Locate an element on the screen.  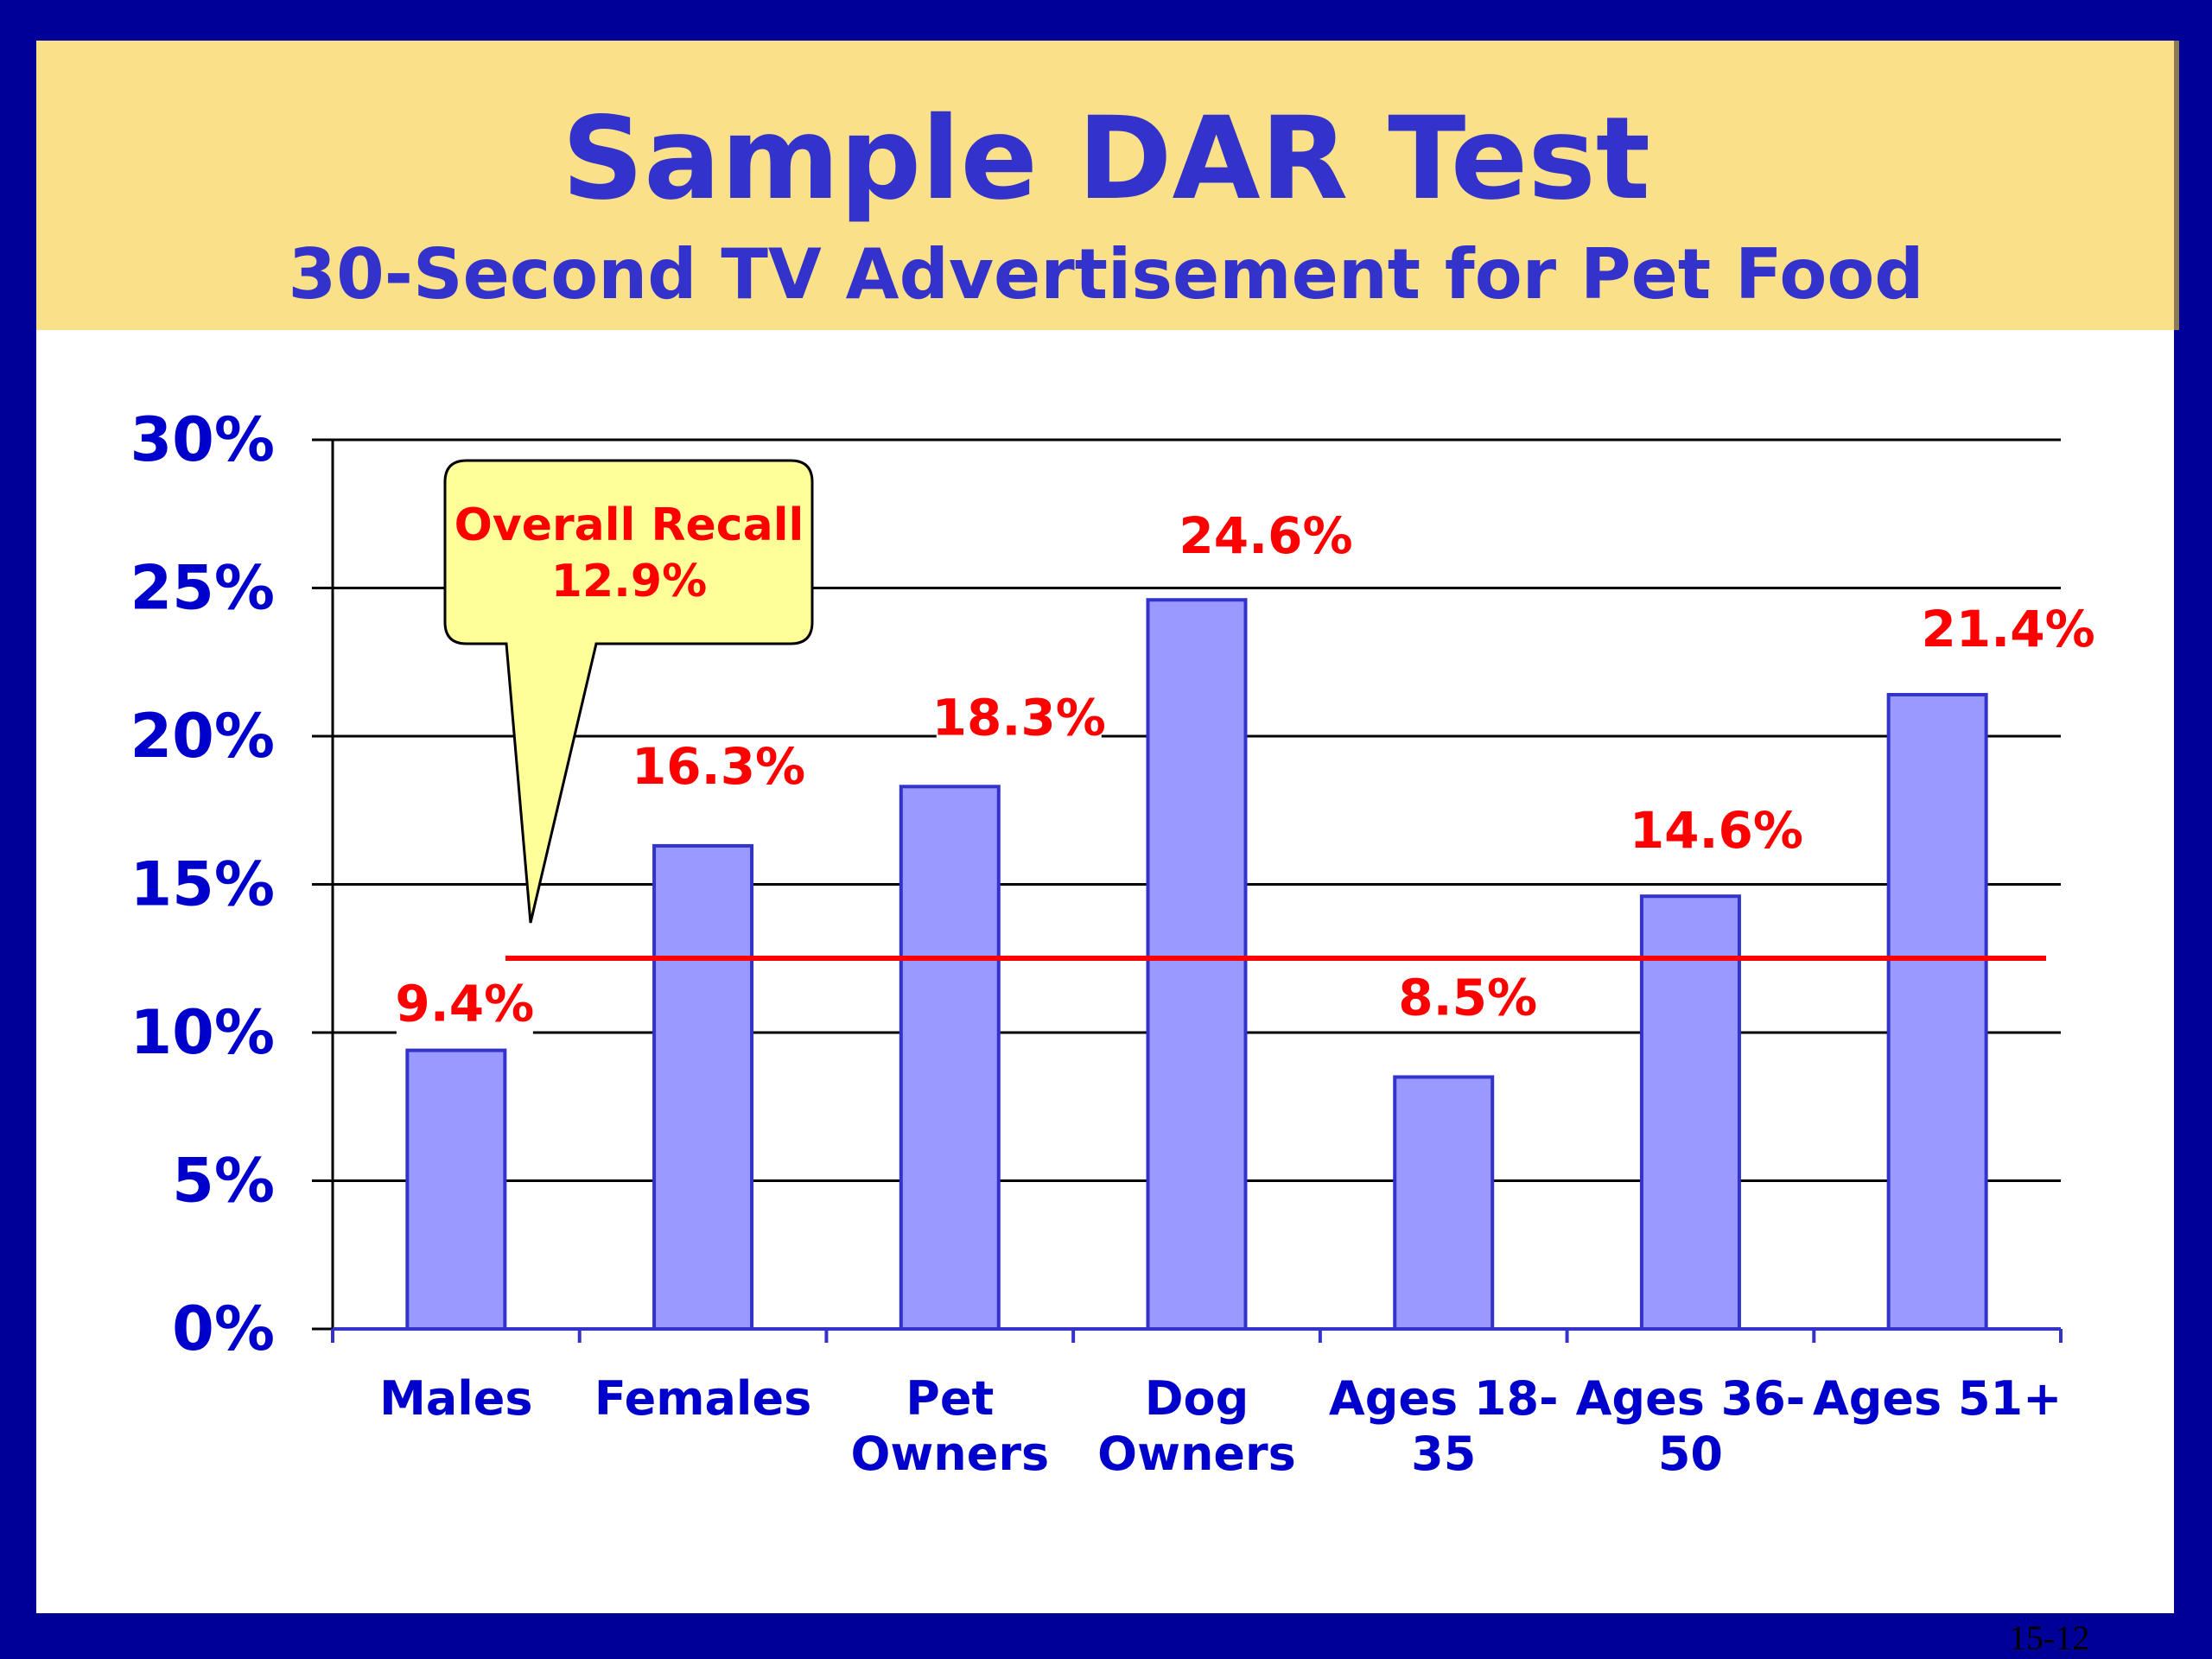
x-tick-label-line: Ages 36- is located at coordinates (1691, 1398).